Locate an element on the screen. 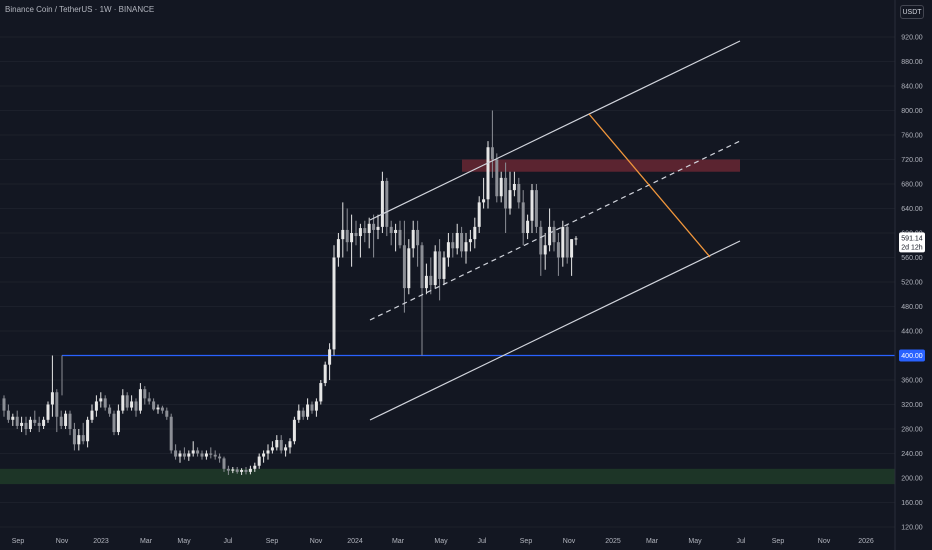 This screenshot has height=550, width=932. price-tick-label: 160.00 is located at coordinates (912, 503).